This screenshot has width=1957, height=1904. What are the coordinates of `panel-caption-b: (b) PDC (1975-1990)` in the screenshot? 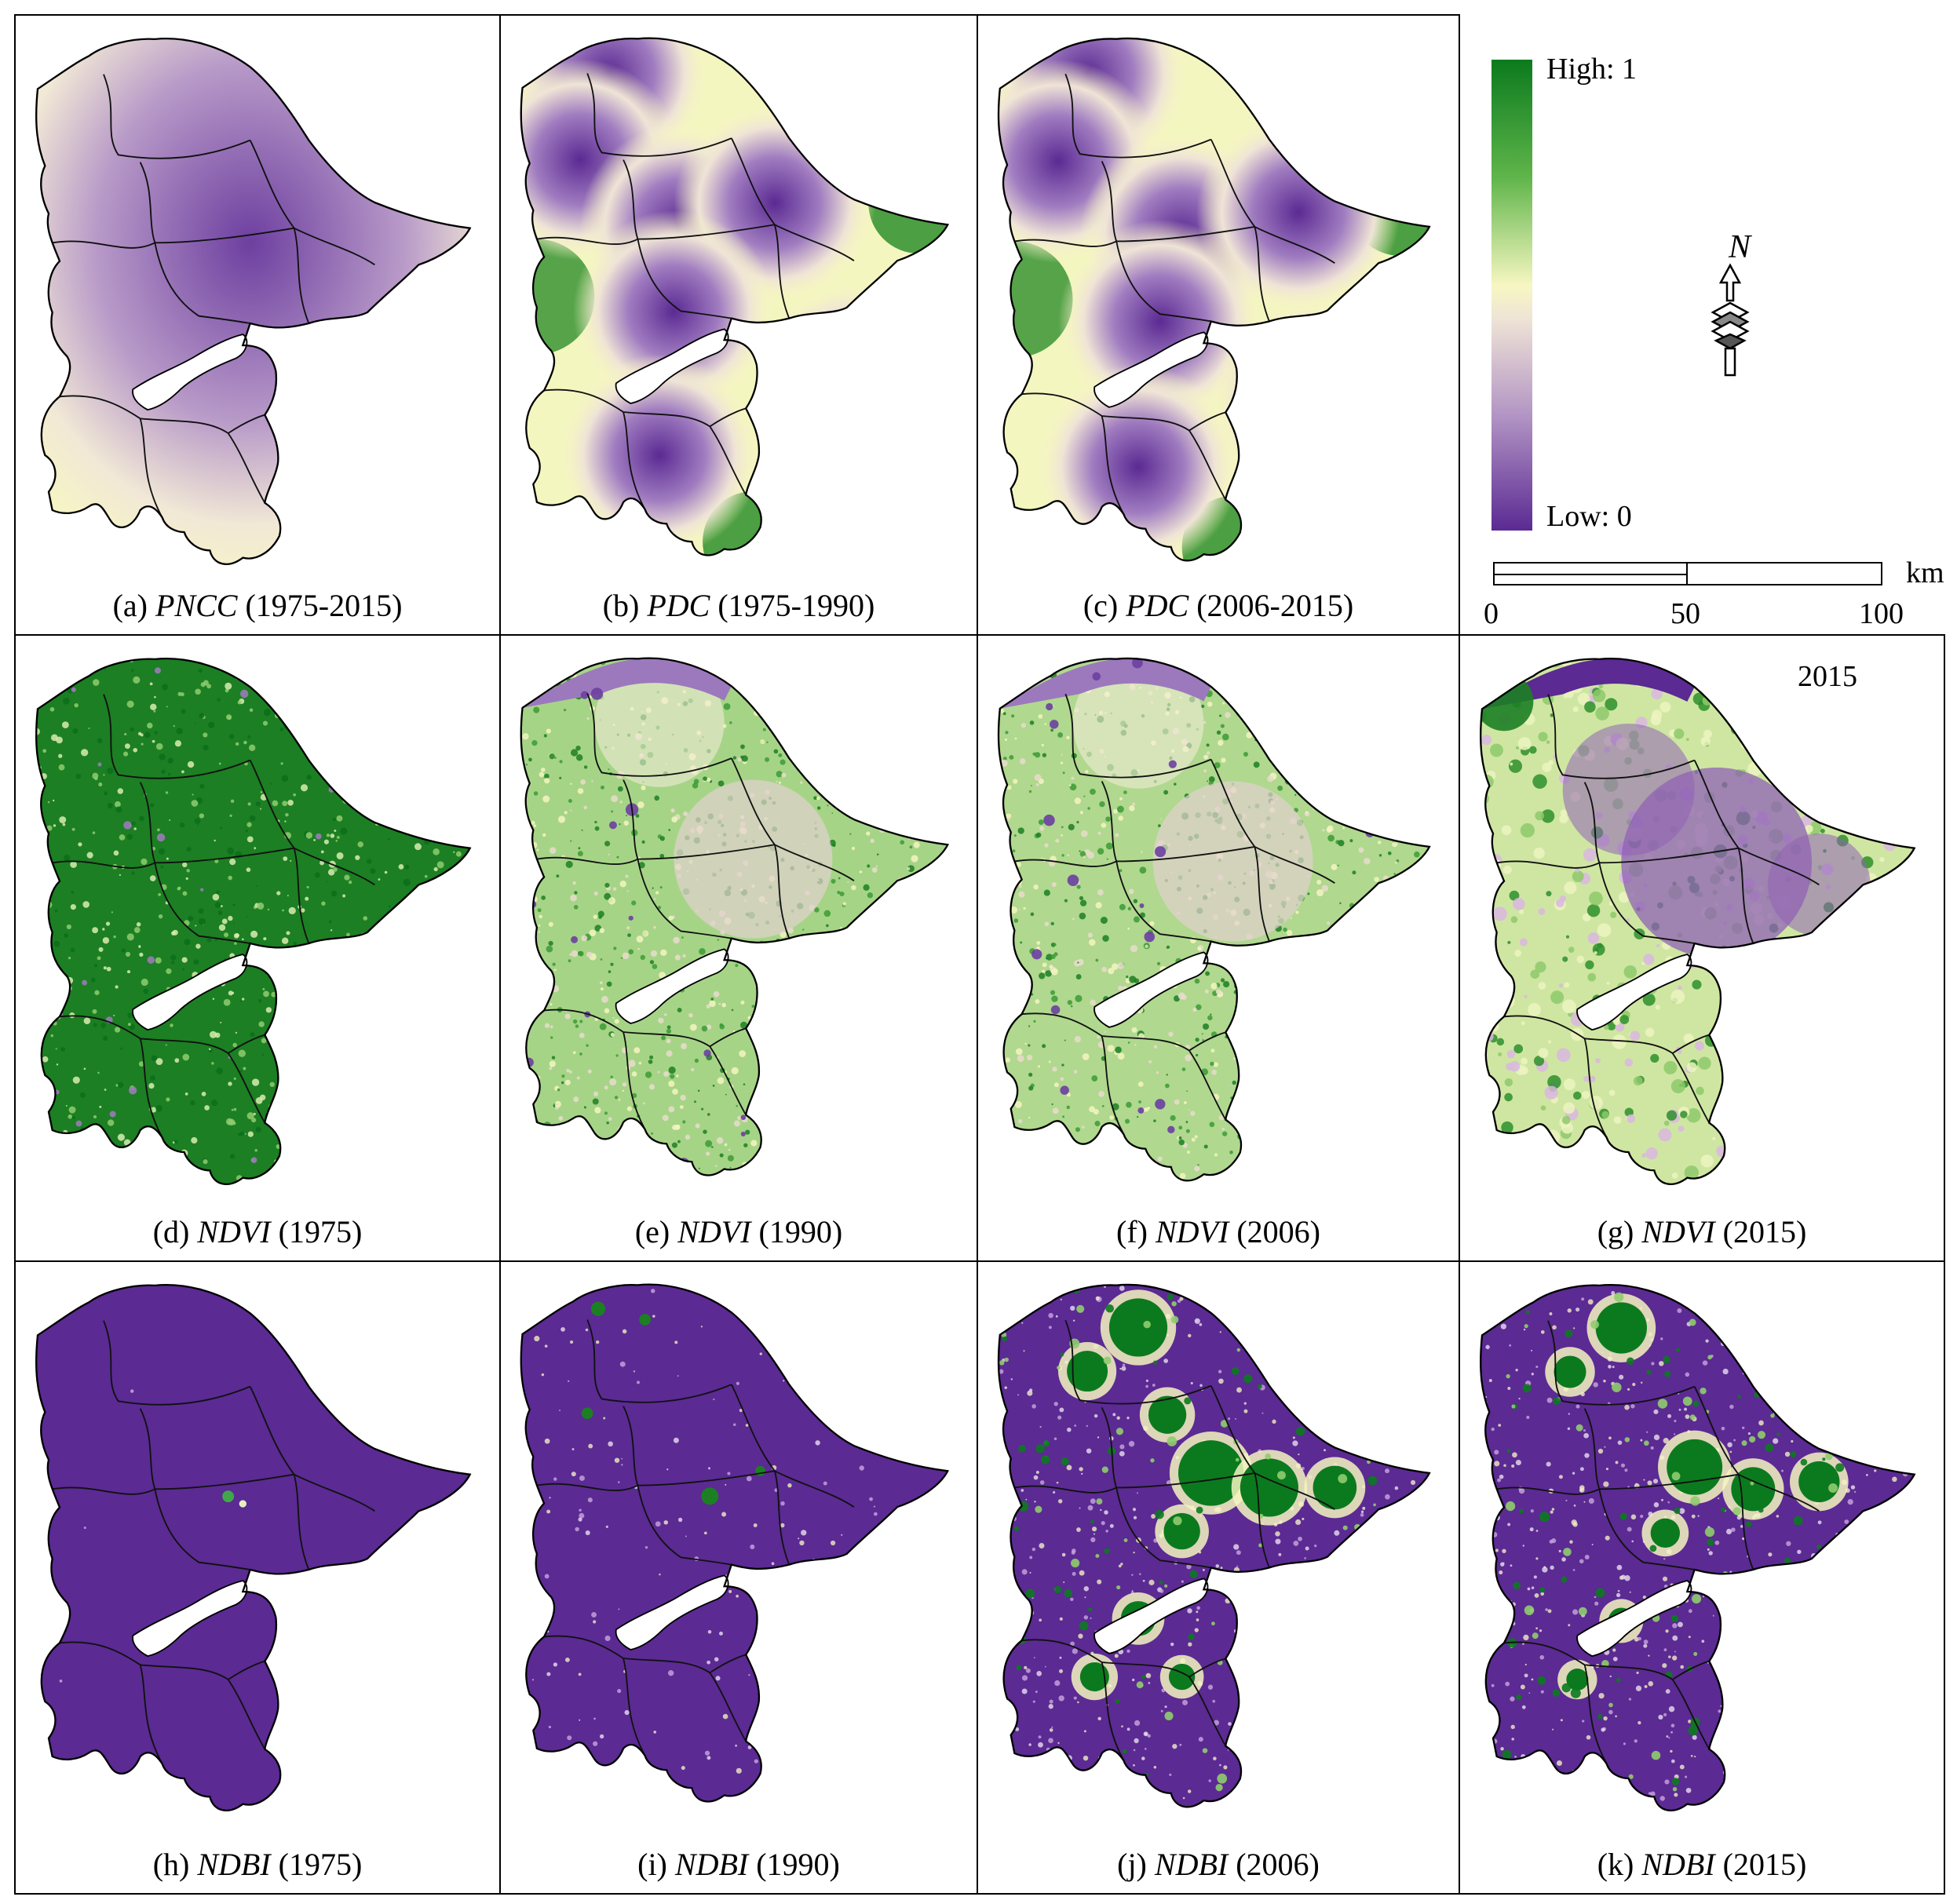 It's located at (739, 606).